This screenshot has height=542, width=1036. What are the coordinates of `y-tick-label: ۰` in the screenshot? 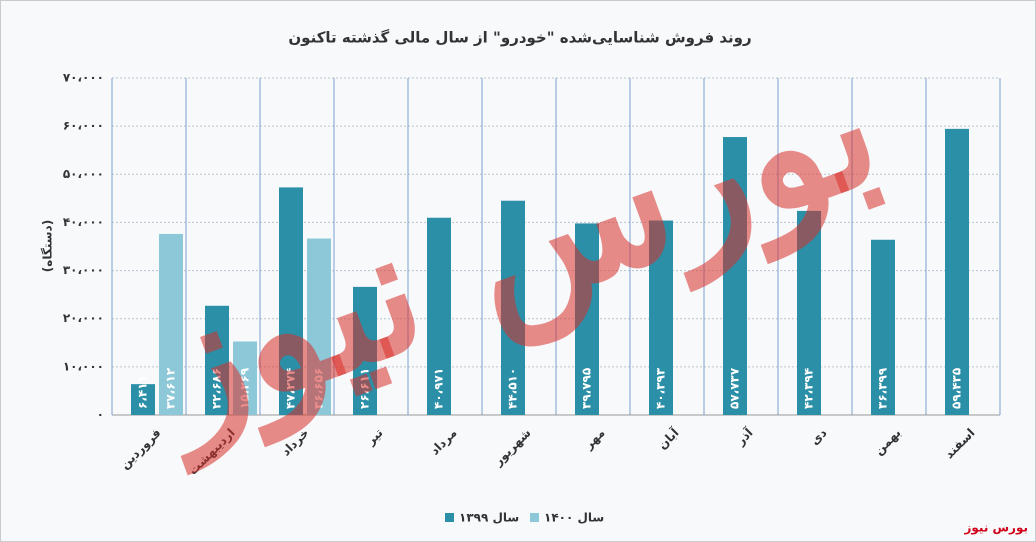 It's located at (100, 415).